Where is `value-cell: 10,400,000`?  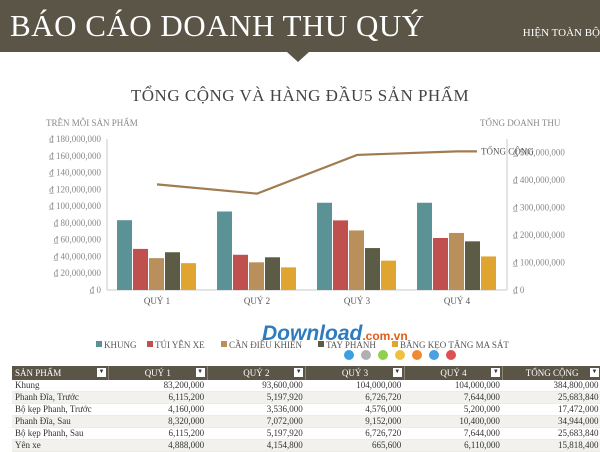 value-cell: 10,400,000 is located at coordinates (453, 421).